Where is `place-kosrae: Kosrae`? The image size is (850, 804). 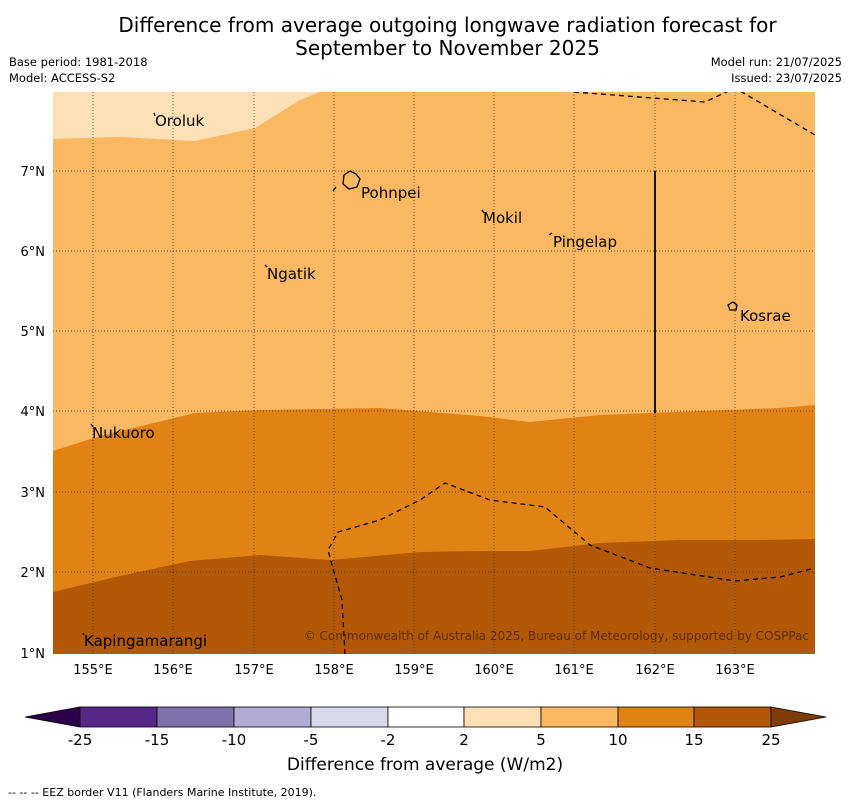 place-kosrae: Kosrae is located at coordinates (765, 316).